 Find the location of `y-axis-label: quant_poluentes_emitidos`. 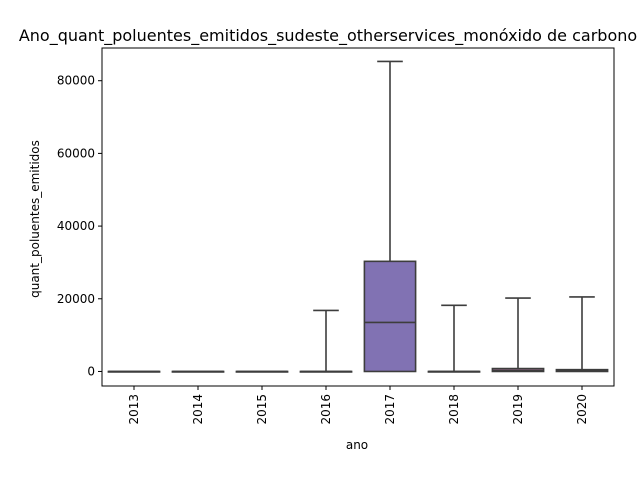

y-axis-label: quant_poluentes_emitidos is located at coordinates (35, 219).